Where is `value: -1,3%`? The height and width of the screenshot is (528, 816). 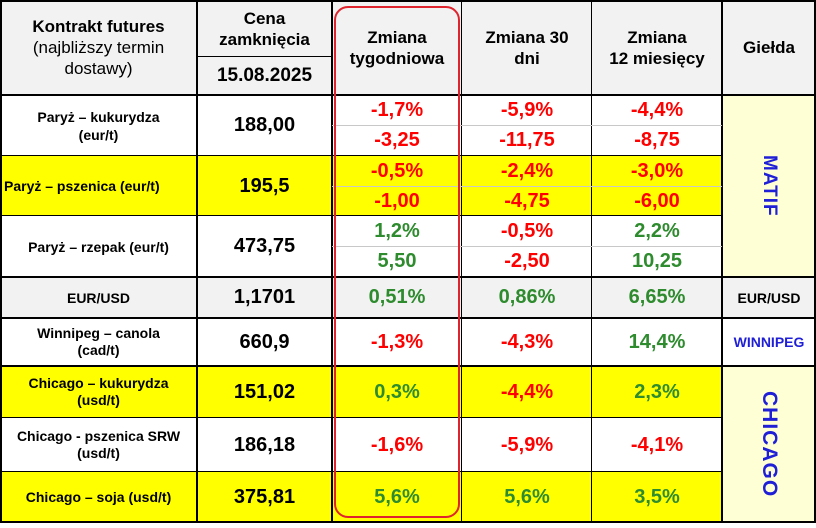
value: -1,3% is located at coordinates (397, 341).